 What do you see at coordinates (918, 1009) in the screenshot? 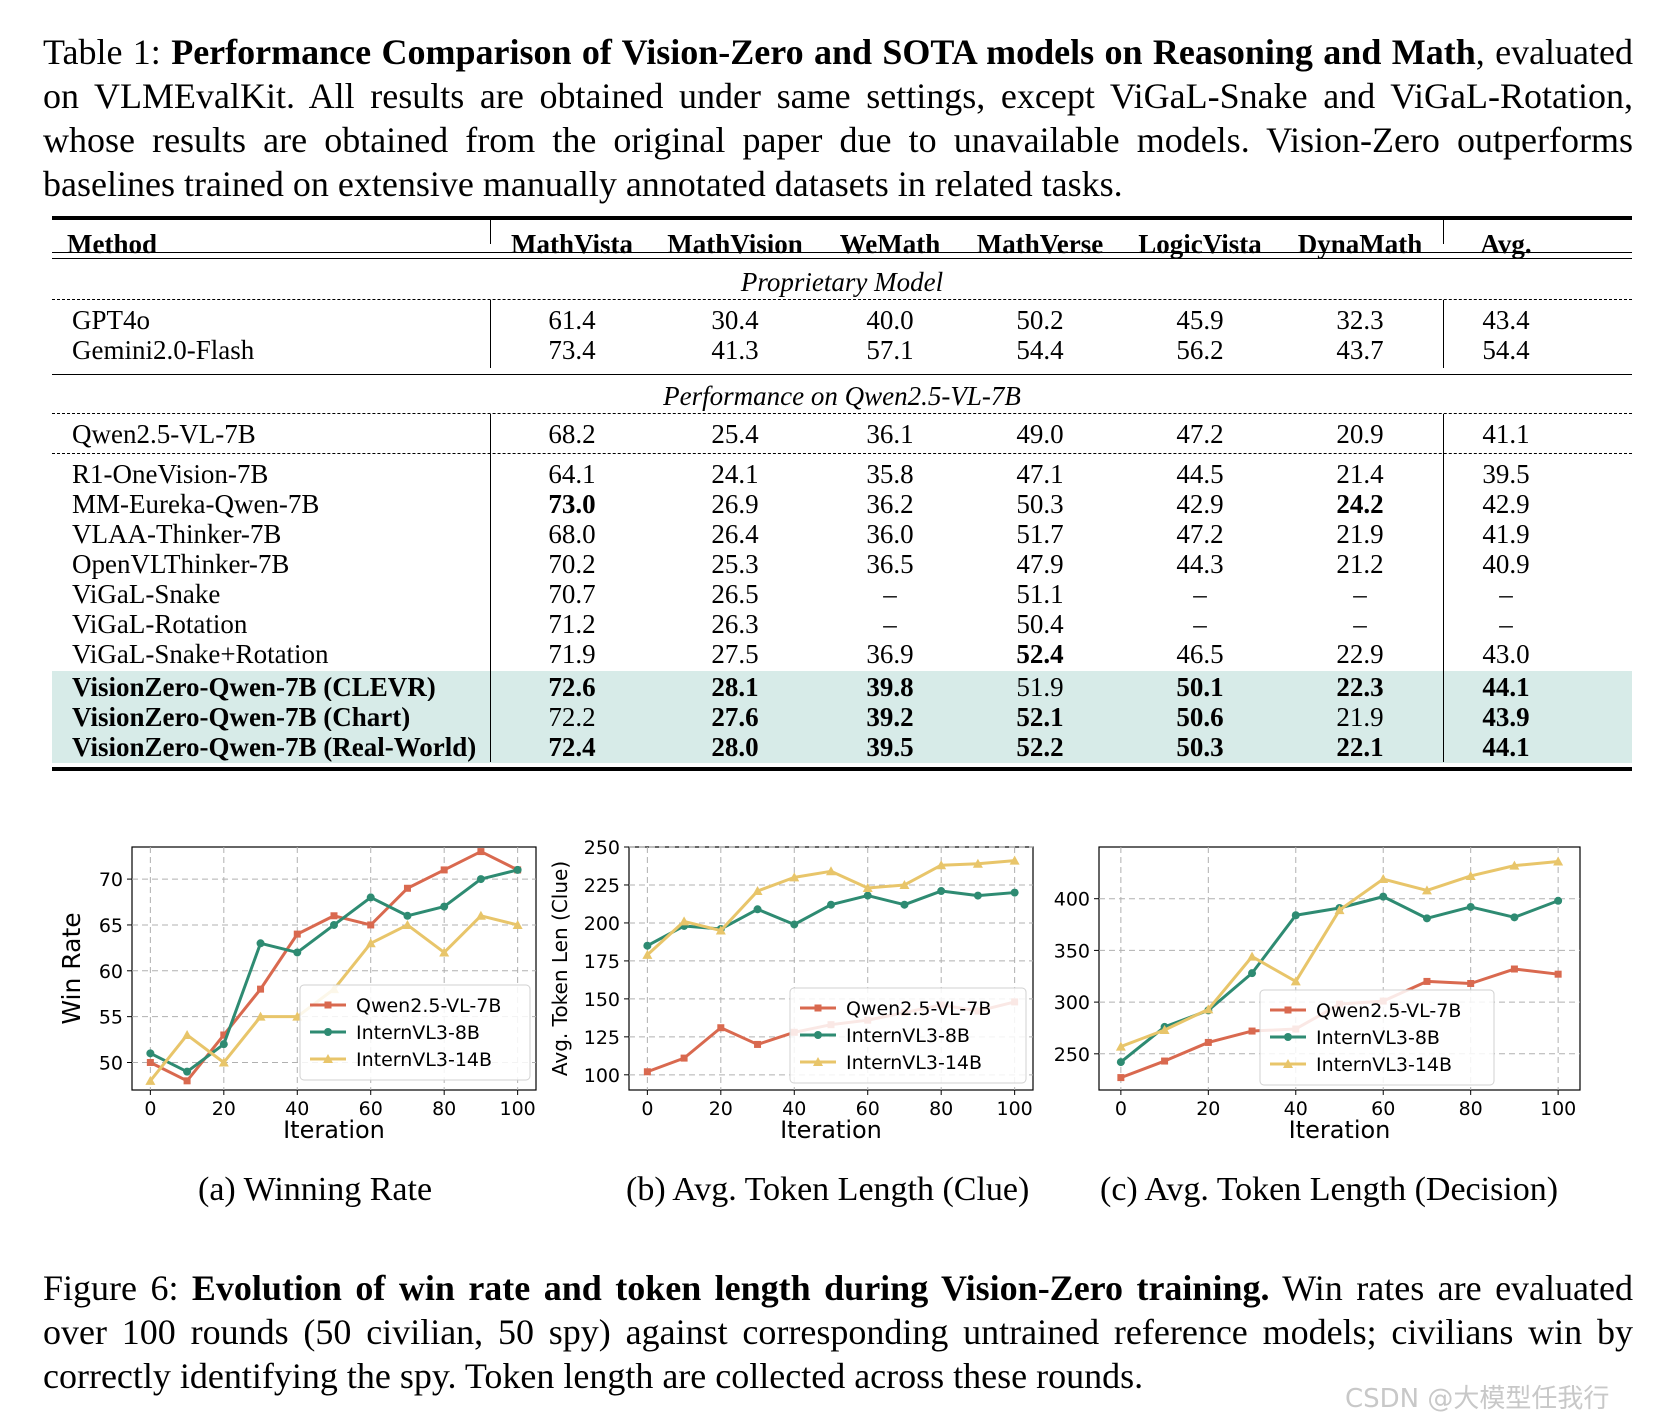
I see `legend-label: Qwen2.5-VL-7B` at bounding box center [918, 1009].